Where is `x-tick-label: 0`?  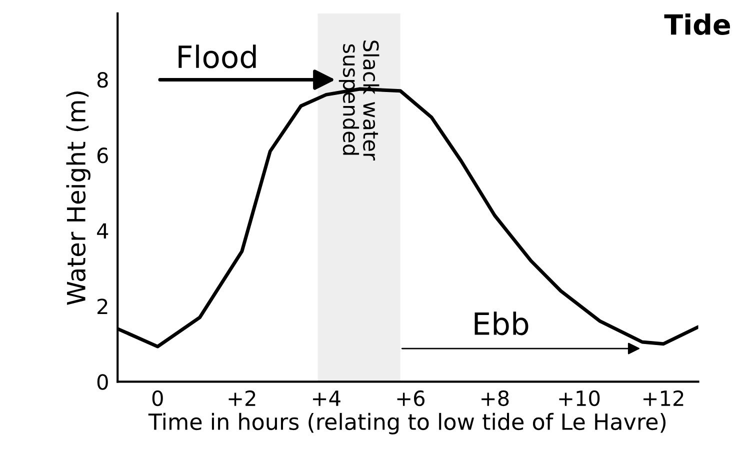 x-tick-label: 0 is located at coordinates (157, 398).